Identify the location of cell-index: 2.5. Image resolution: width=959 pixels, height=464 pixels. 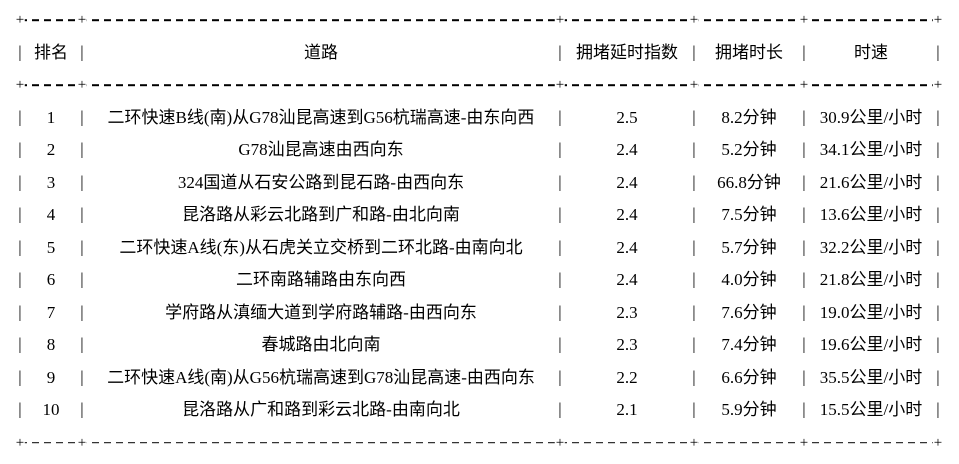
(627, 117).